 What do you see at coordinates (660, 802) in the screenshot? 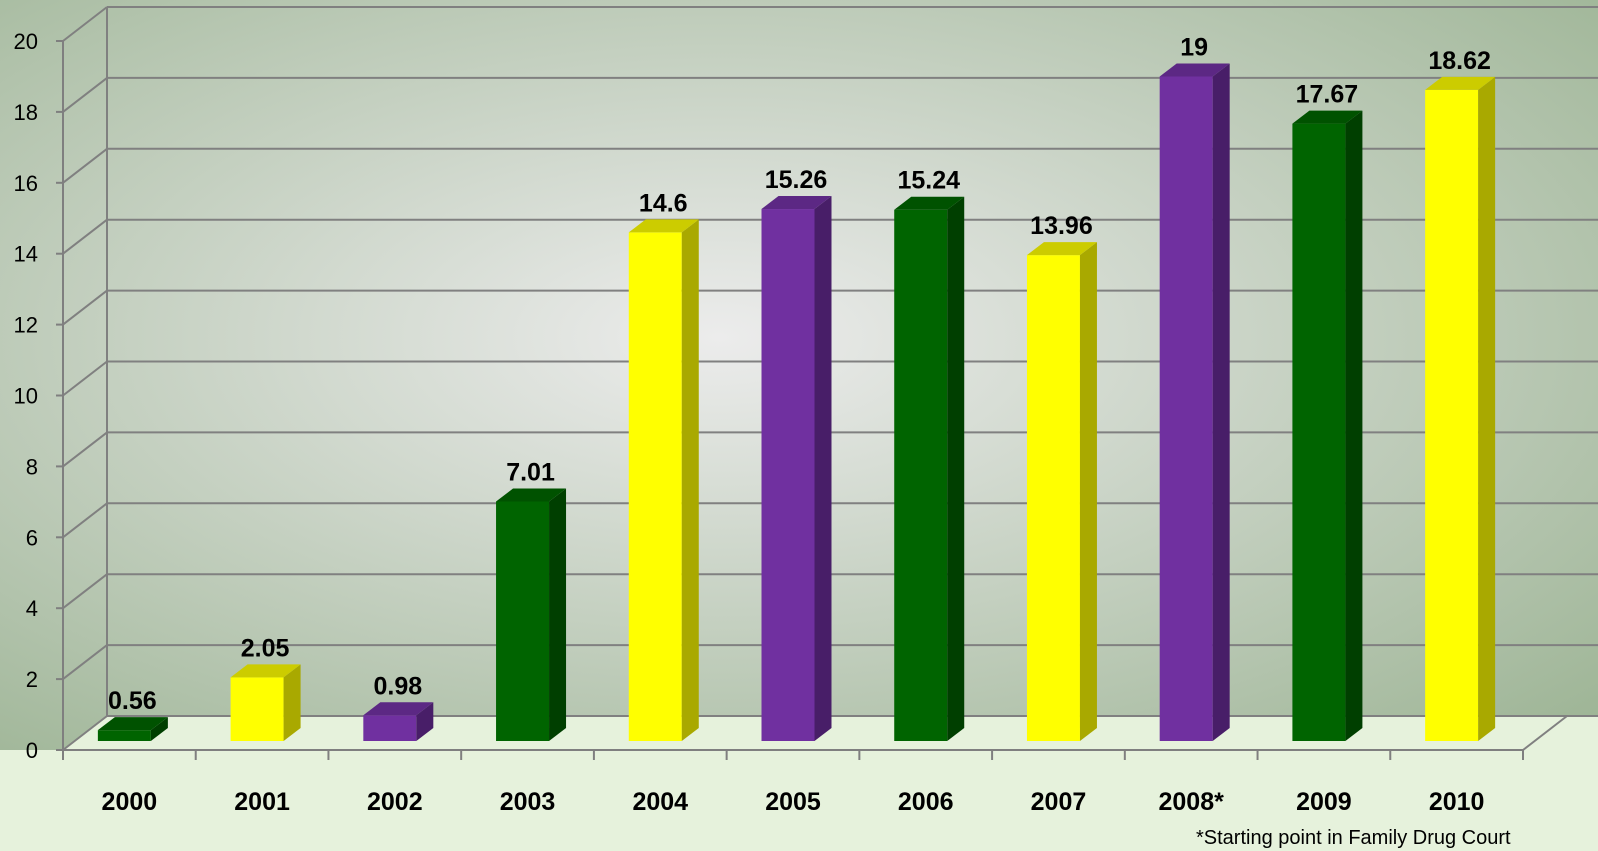
I see `x-tick-label: 2004` at bounding box center [660, 802].